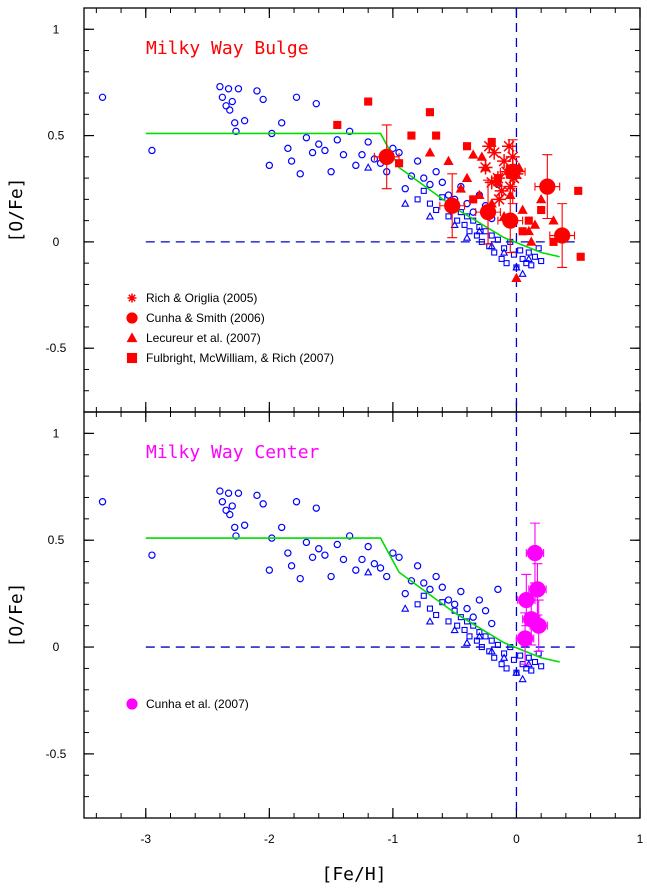 The image size is (647, 891). I want to click on panel-center-legend: Cunha et al. (2007), so click(187, 704).